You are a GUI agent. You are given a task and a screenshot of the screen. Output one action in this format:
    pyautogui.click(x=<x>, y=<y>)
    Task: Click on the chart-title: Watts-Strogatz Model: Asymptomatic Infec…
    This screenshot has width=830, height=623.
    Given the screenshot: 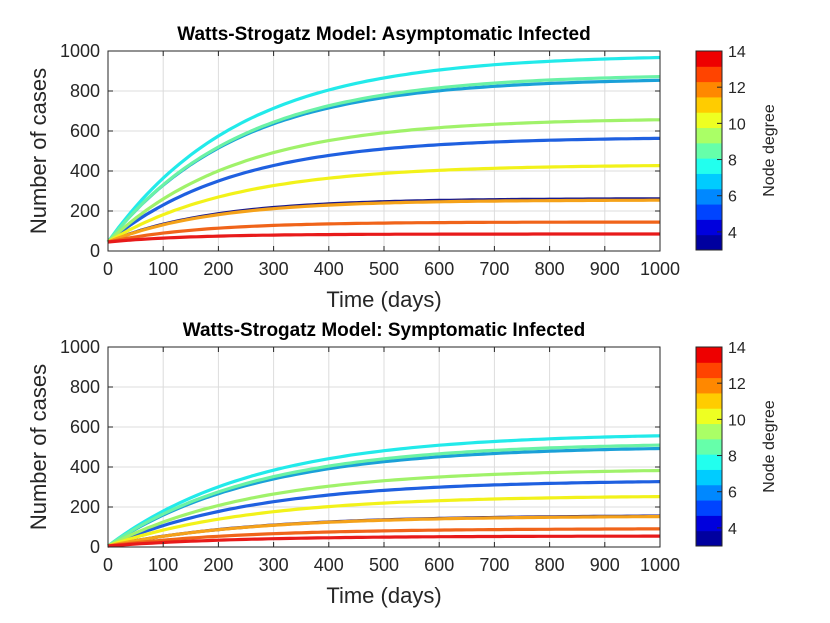 What is the action you would take?
    pyautogui.click(x=383, y=34)
    